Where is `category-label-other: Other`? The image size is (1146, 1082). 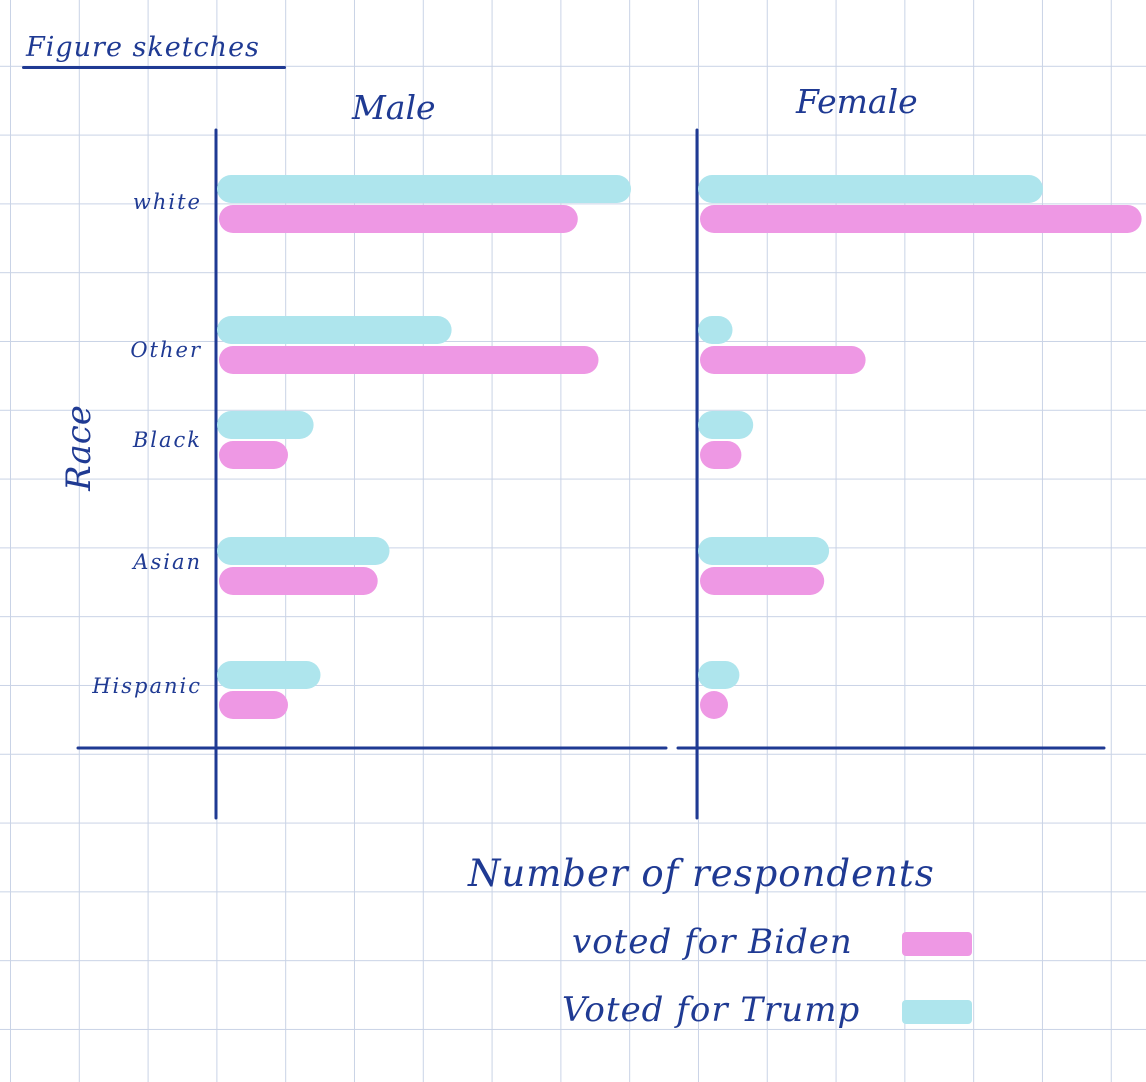
category-label-other: Other is located at coordinates (166, 350).